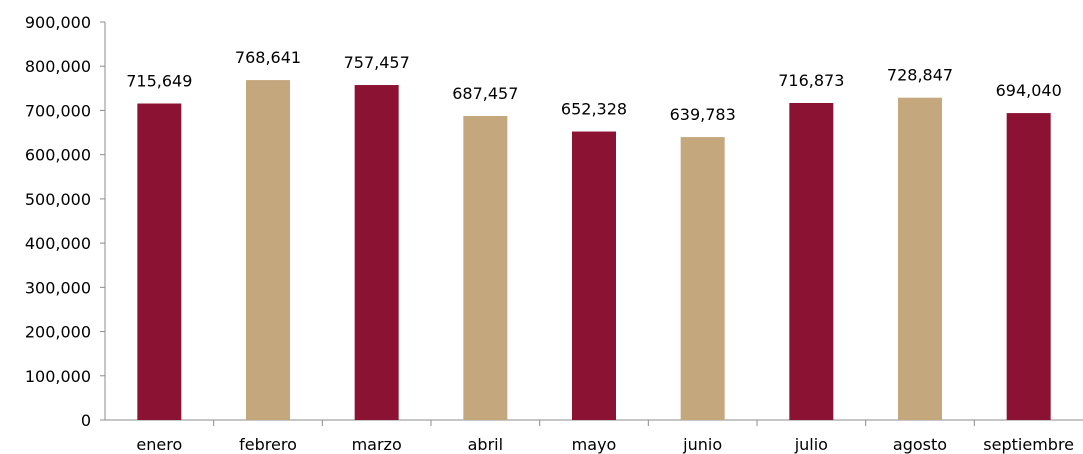  I want to click on x-tick-label: febrero, so click(268, 444).